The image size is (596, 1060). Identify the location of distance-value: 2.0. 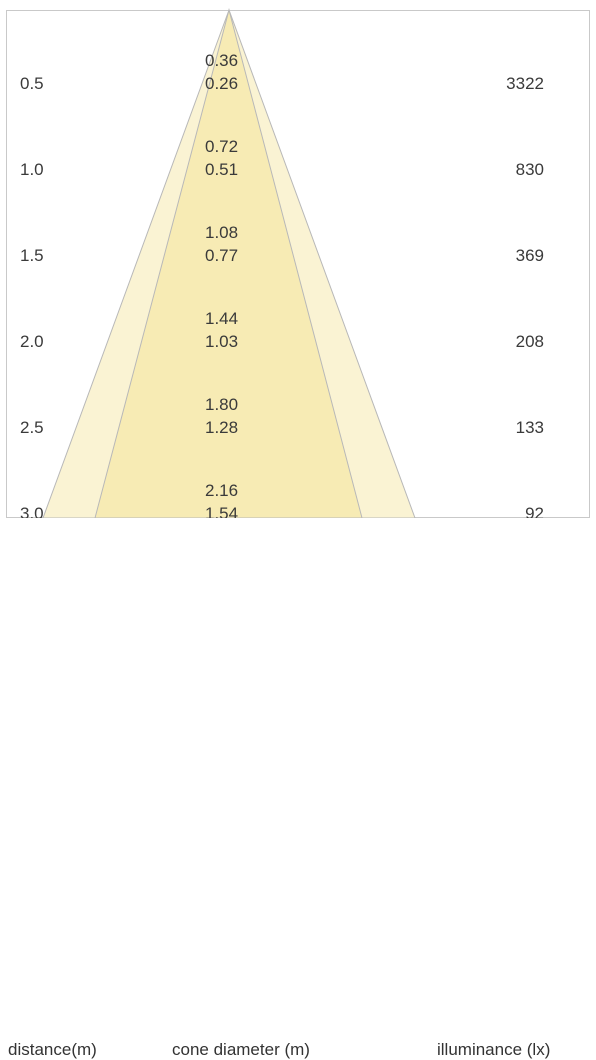
(32, 341).